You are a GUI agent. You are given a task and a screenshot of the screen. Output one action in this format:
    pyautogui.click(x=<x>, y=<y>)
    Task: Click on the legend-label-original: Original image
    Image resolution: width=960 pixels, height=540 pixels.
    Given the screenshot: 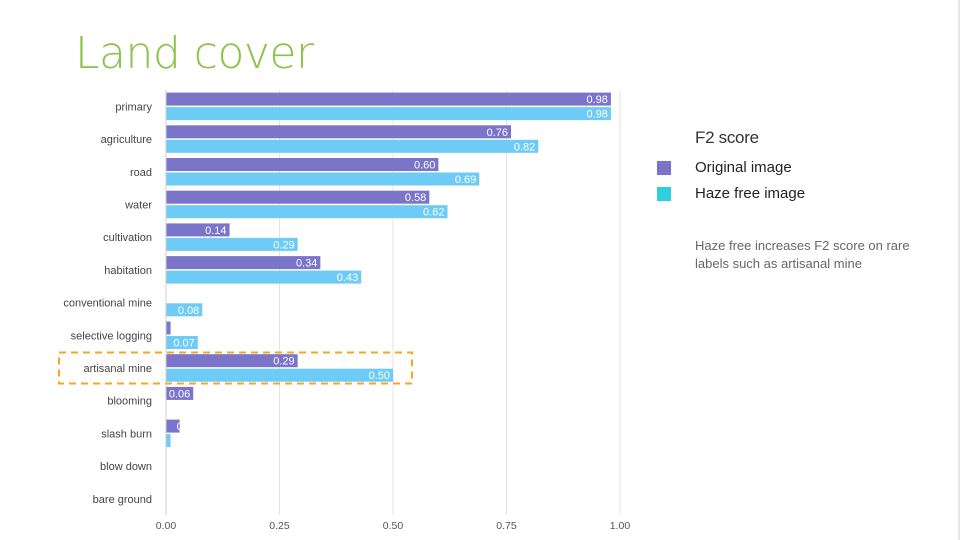 What is the action you would take?
    pyautogui.click(x=743, y=167)
    